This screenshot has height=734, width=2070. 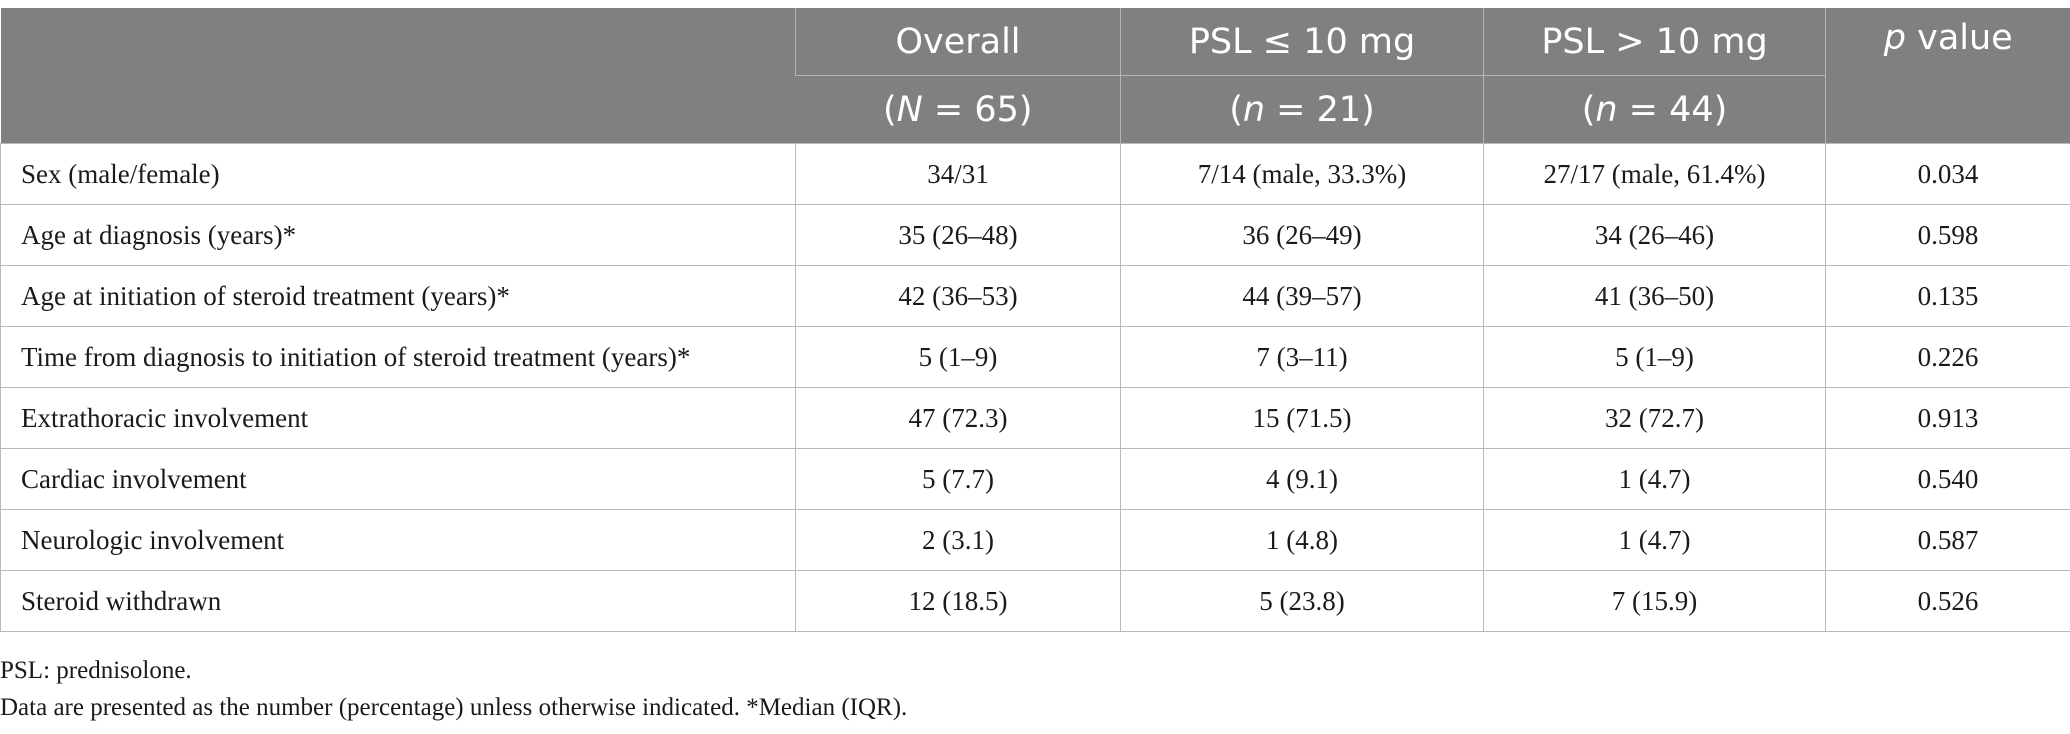 I want to click on cell-psl-low: 5 (23.8), so click(x=1302, y=601).